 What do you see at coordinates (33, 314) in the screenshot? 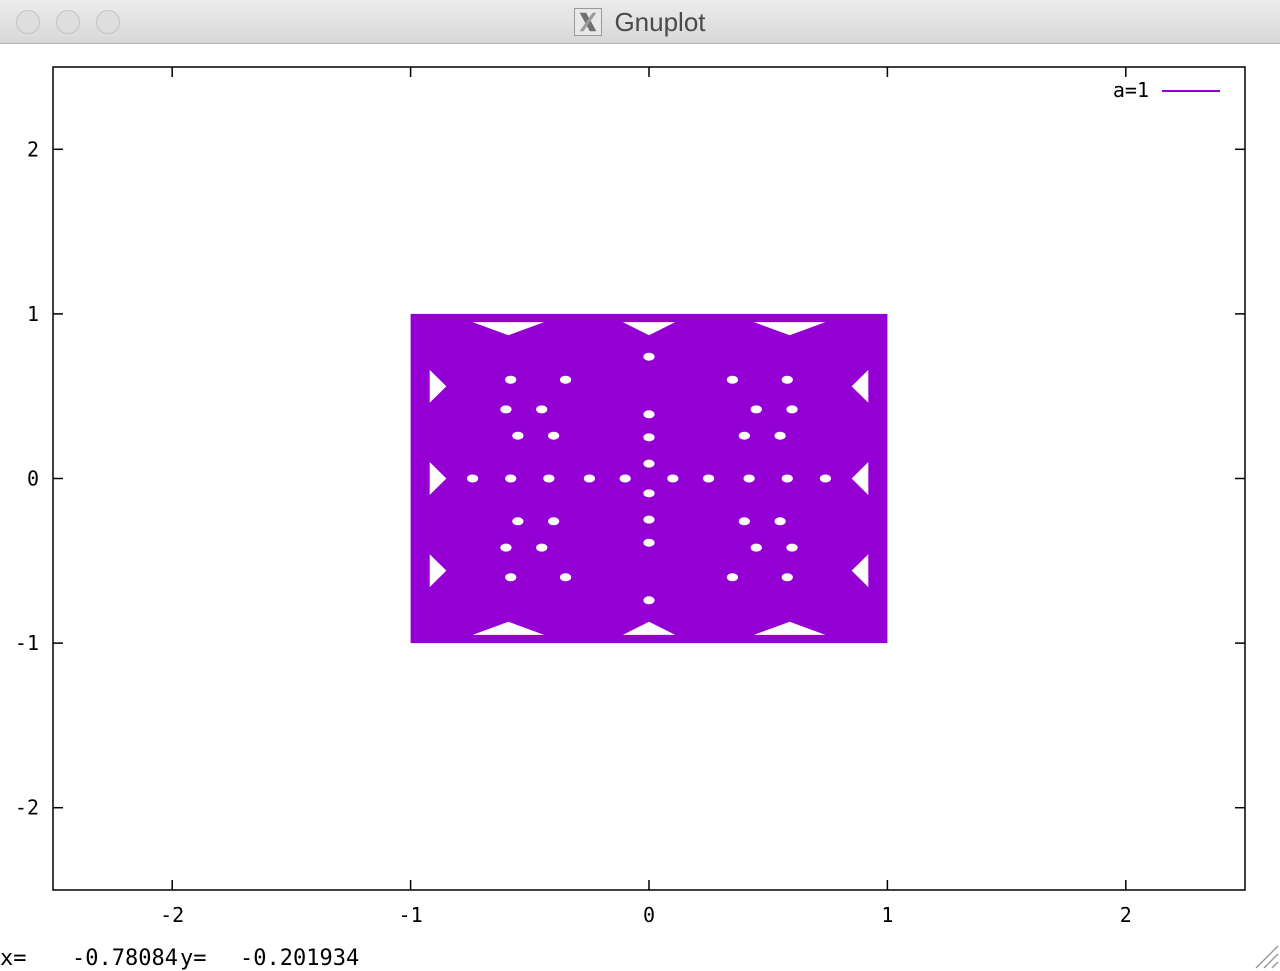
I see `y-tick-label: 1` at bounding box center [33, 314].